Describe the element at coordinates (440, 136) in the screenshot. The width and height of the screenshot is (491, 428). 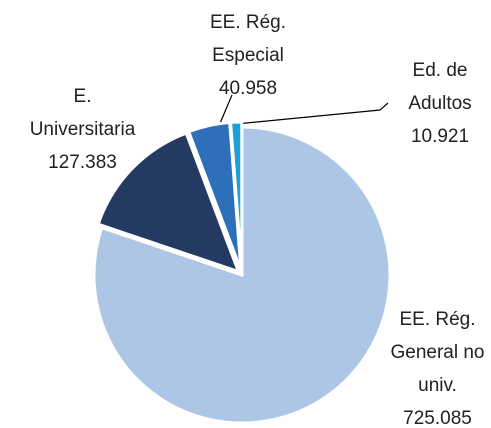
I see `value-label: 10.921` at that location.